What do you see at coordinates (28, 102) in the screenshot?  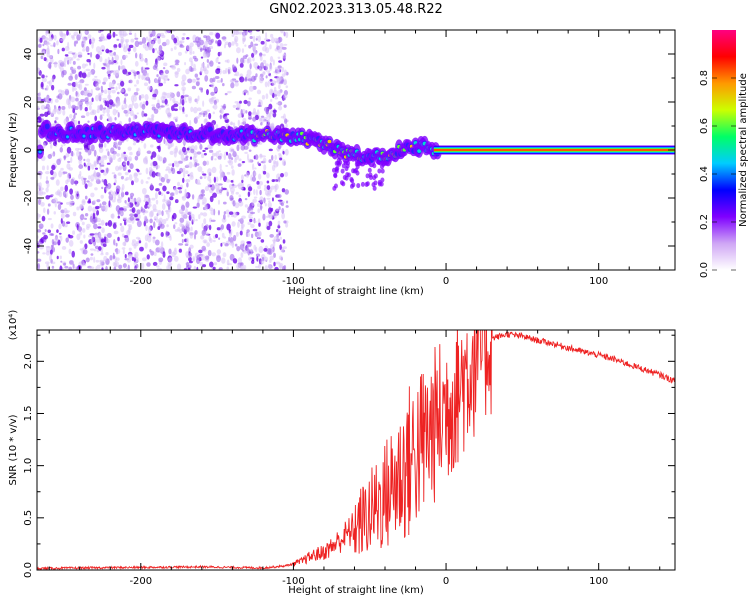 I see `y-tick-label: 20` at bounding box center [28, 102].